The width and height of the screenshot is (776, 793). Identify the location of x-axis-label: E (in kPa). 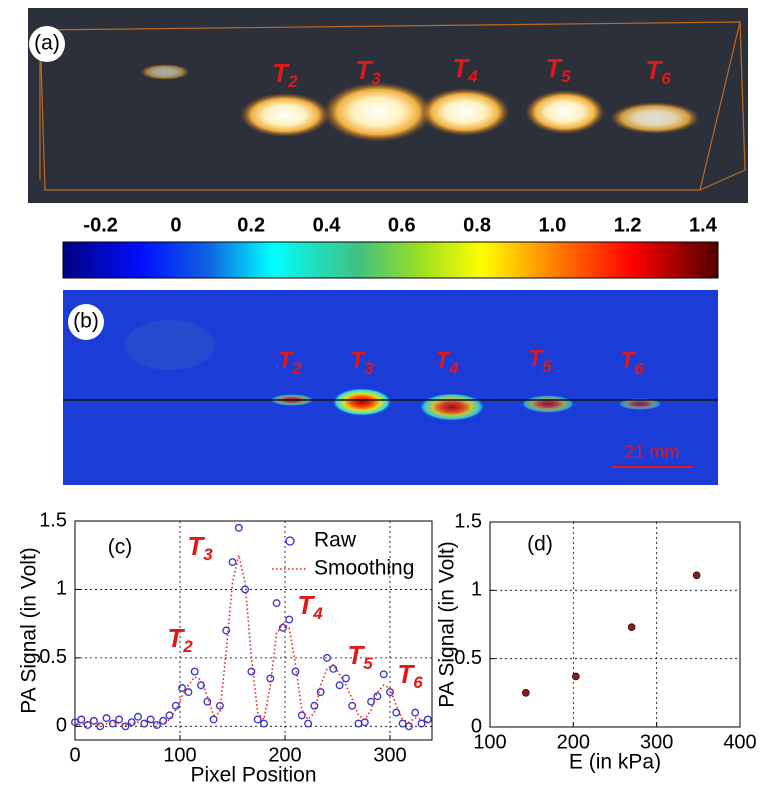
(615, 762).